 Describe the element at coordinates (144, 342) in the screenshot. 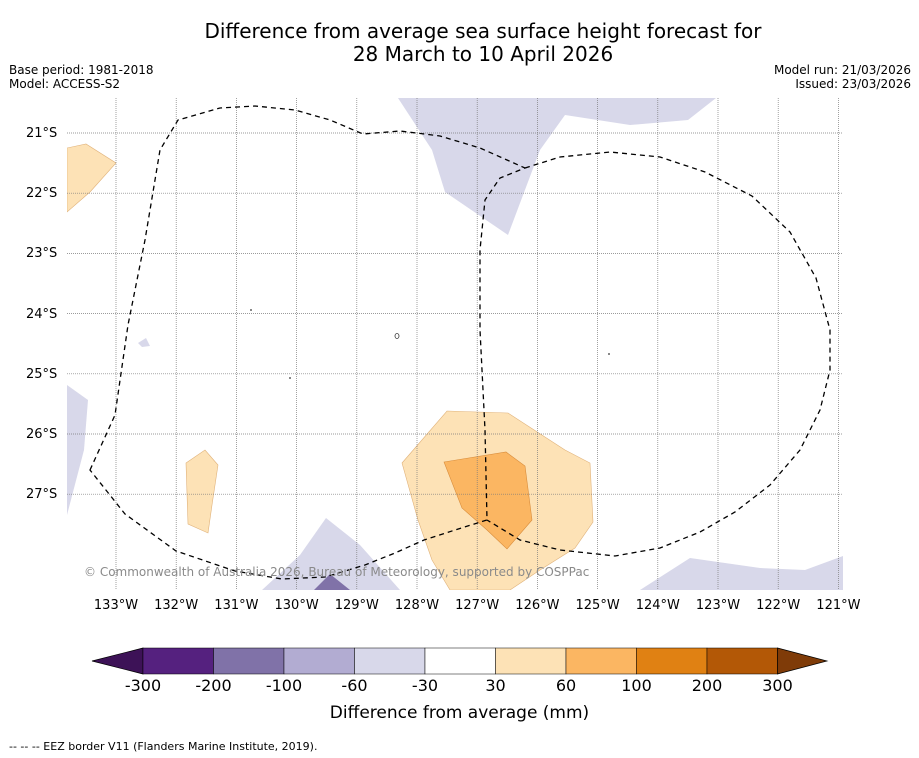

I see `negative-anomaly-spot` at that location.